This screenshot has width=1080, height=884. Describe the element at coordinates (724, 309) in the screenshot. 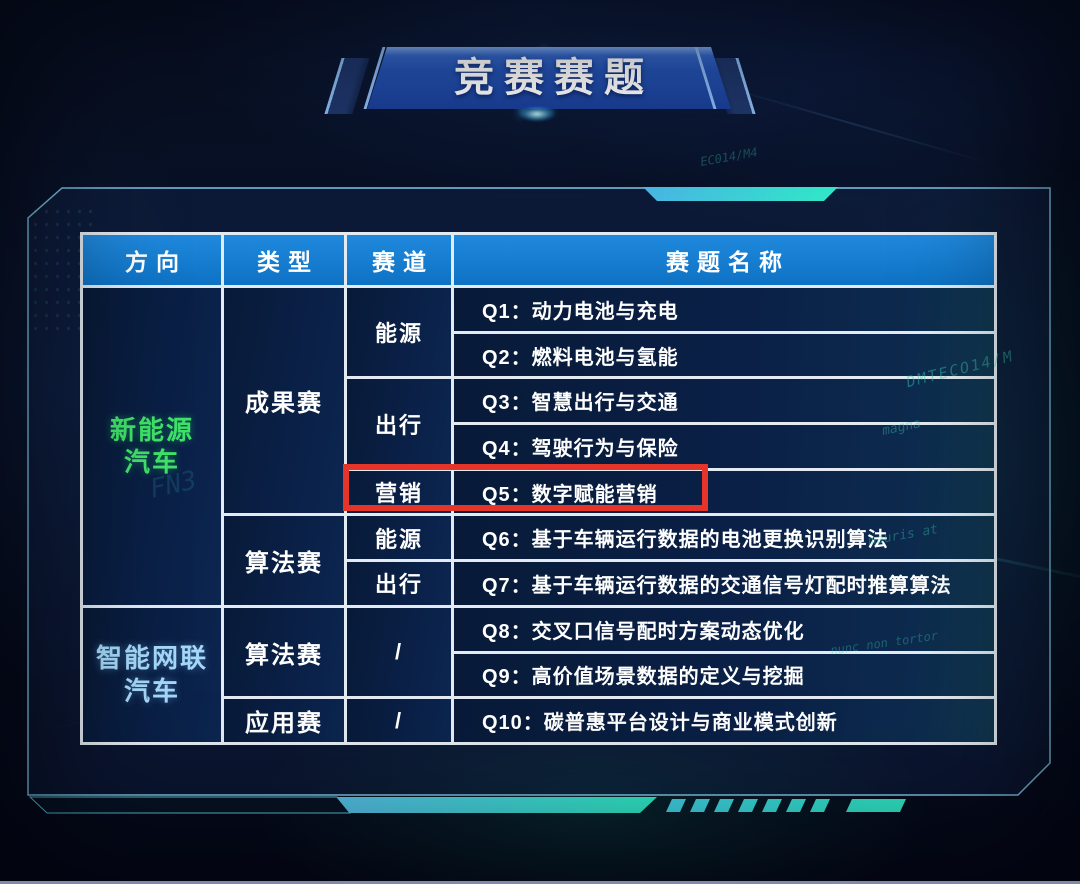

I see `topic-cell-q1: Q1：动力电池与充电` at that location.